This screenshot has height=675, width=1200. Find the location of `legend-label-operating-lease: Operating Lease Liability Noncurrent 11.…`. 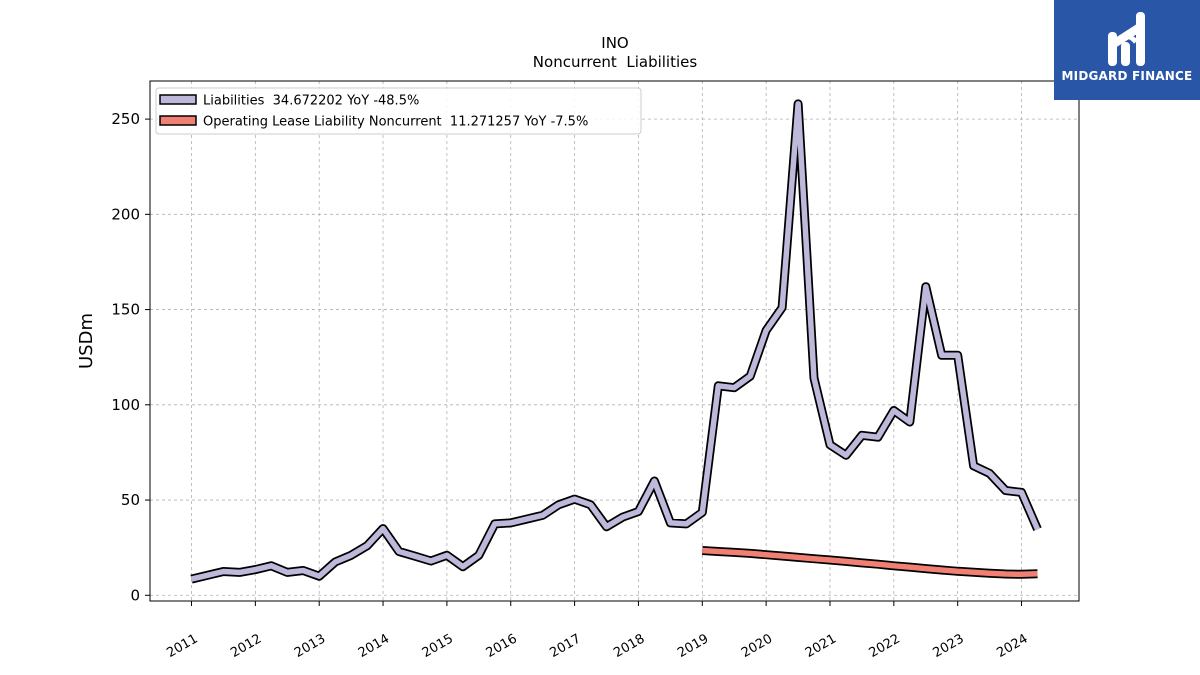

legend-label-operating-lease: Operating Lease Liability Noncurrent 11.… is located at coordinates (395, 122).